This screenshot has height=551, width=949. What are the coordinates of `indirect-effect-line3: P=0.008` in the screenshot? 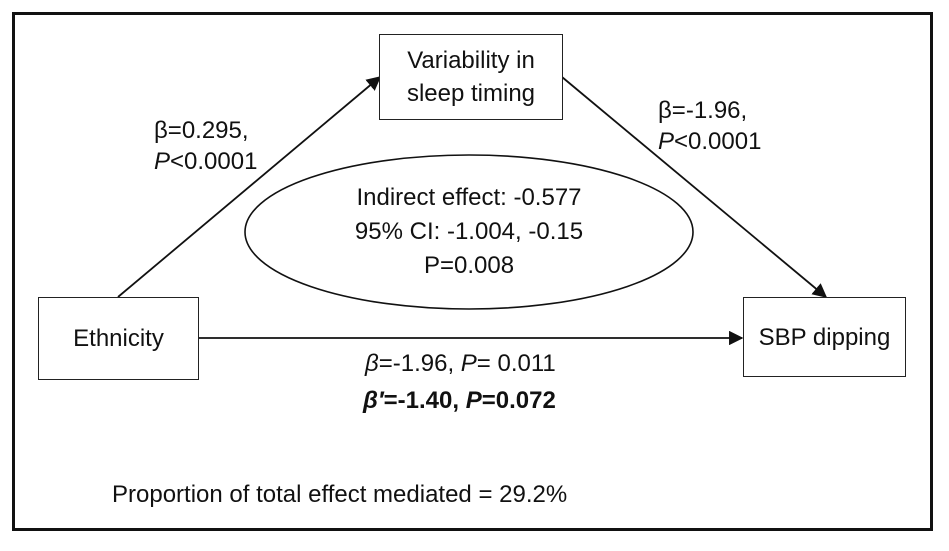 It's located at (469, 265).